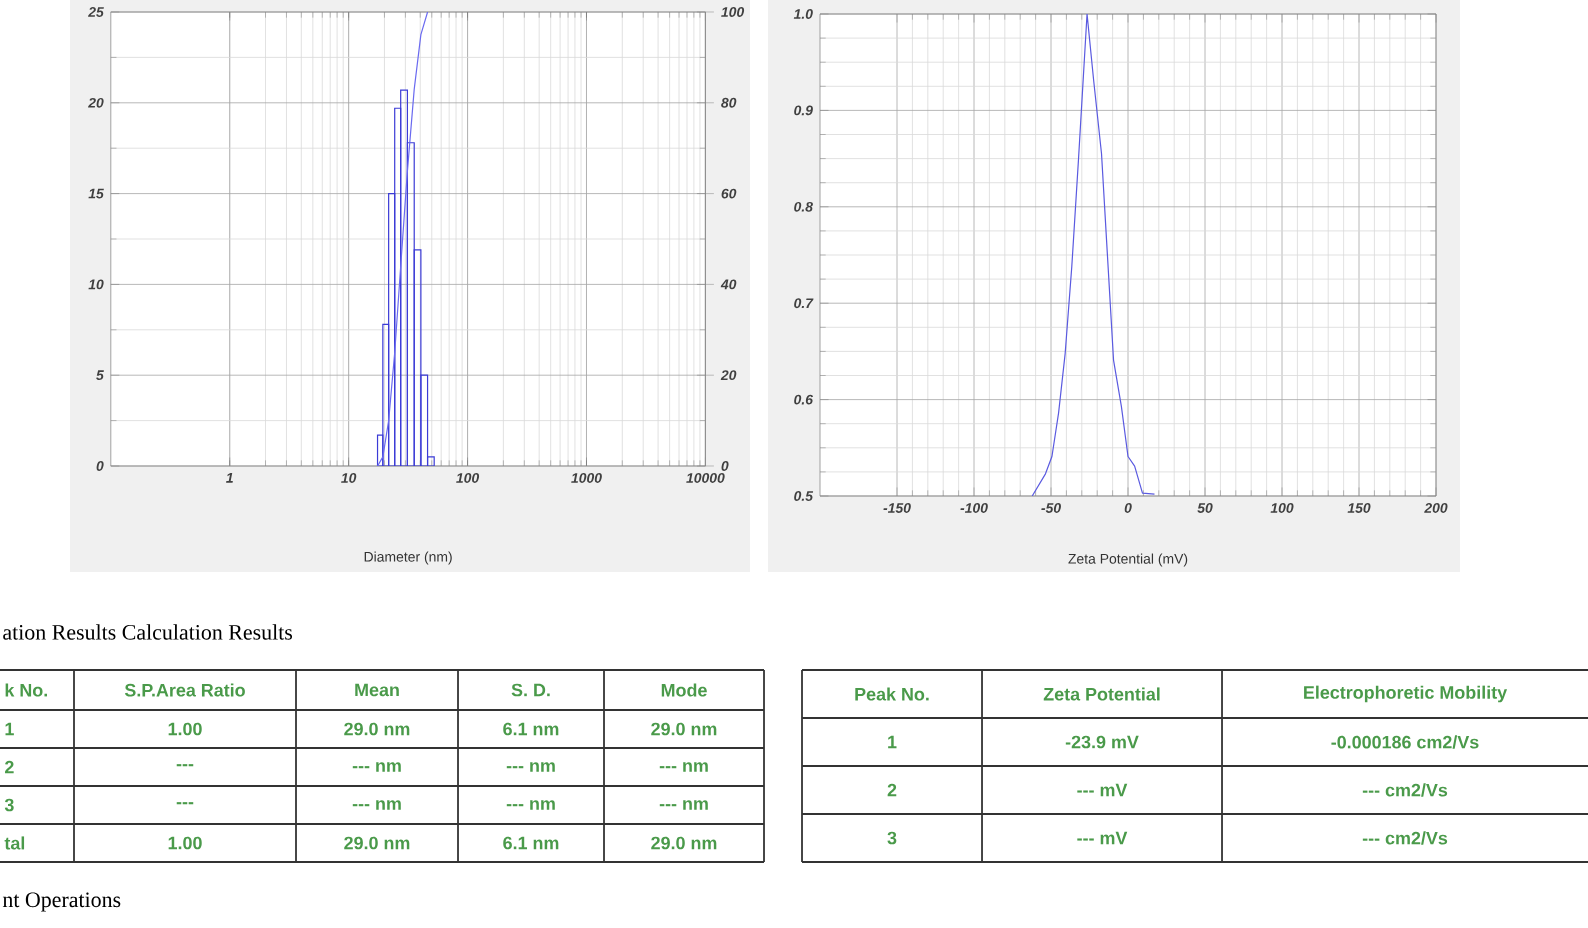 Image resolution: width=1588 pixels, height=928 pixels. I want to click on category-label: Electrophoretic Mobility, so click(1406, 694).